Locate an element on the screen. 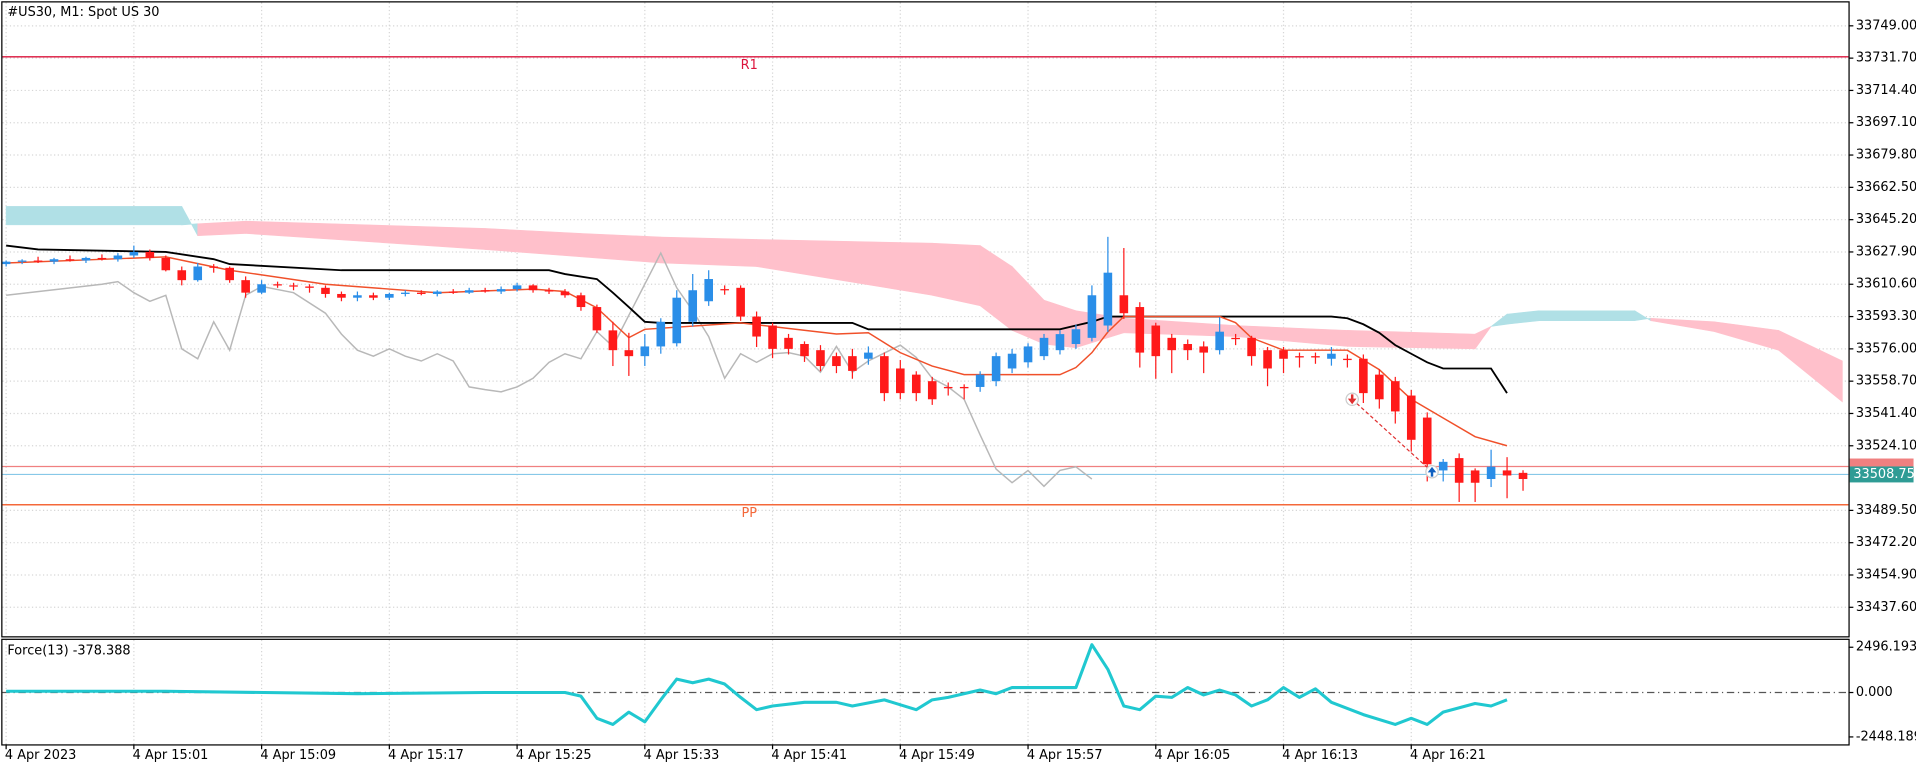 This screenshot has height=764, width=1916. x-tick-label: 4 Apr 16:21 is located at coordinates (1448, 755).